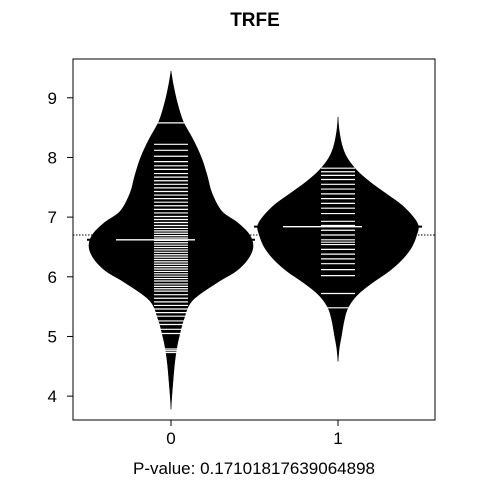  What do you see at coordinates (254, 468) in the screenshot?
I see `x-axis-label: P-value: 0.17101817639064898` at bounding box center [254, 468].